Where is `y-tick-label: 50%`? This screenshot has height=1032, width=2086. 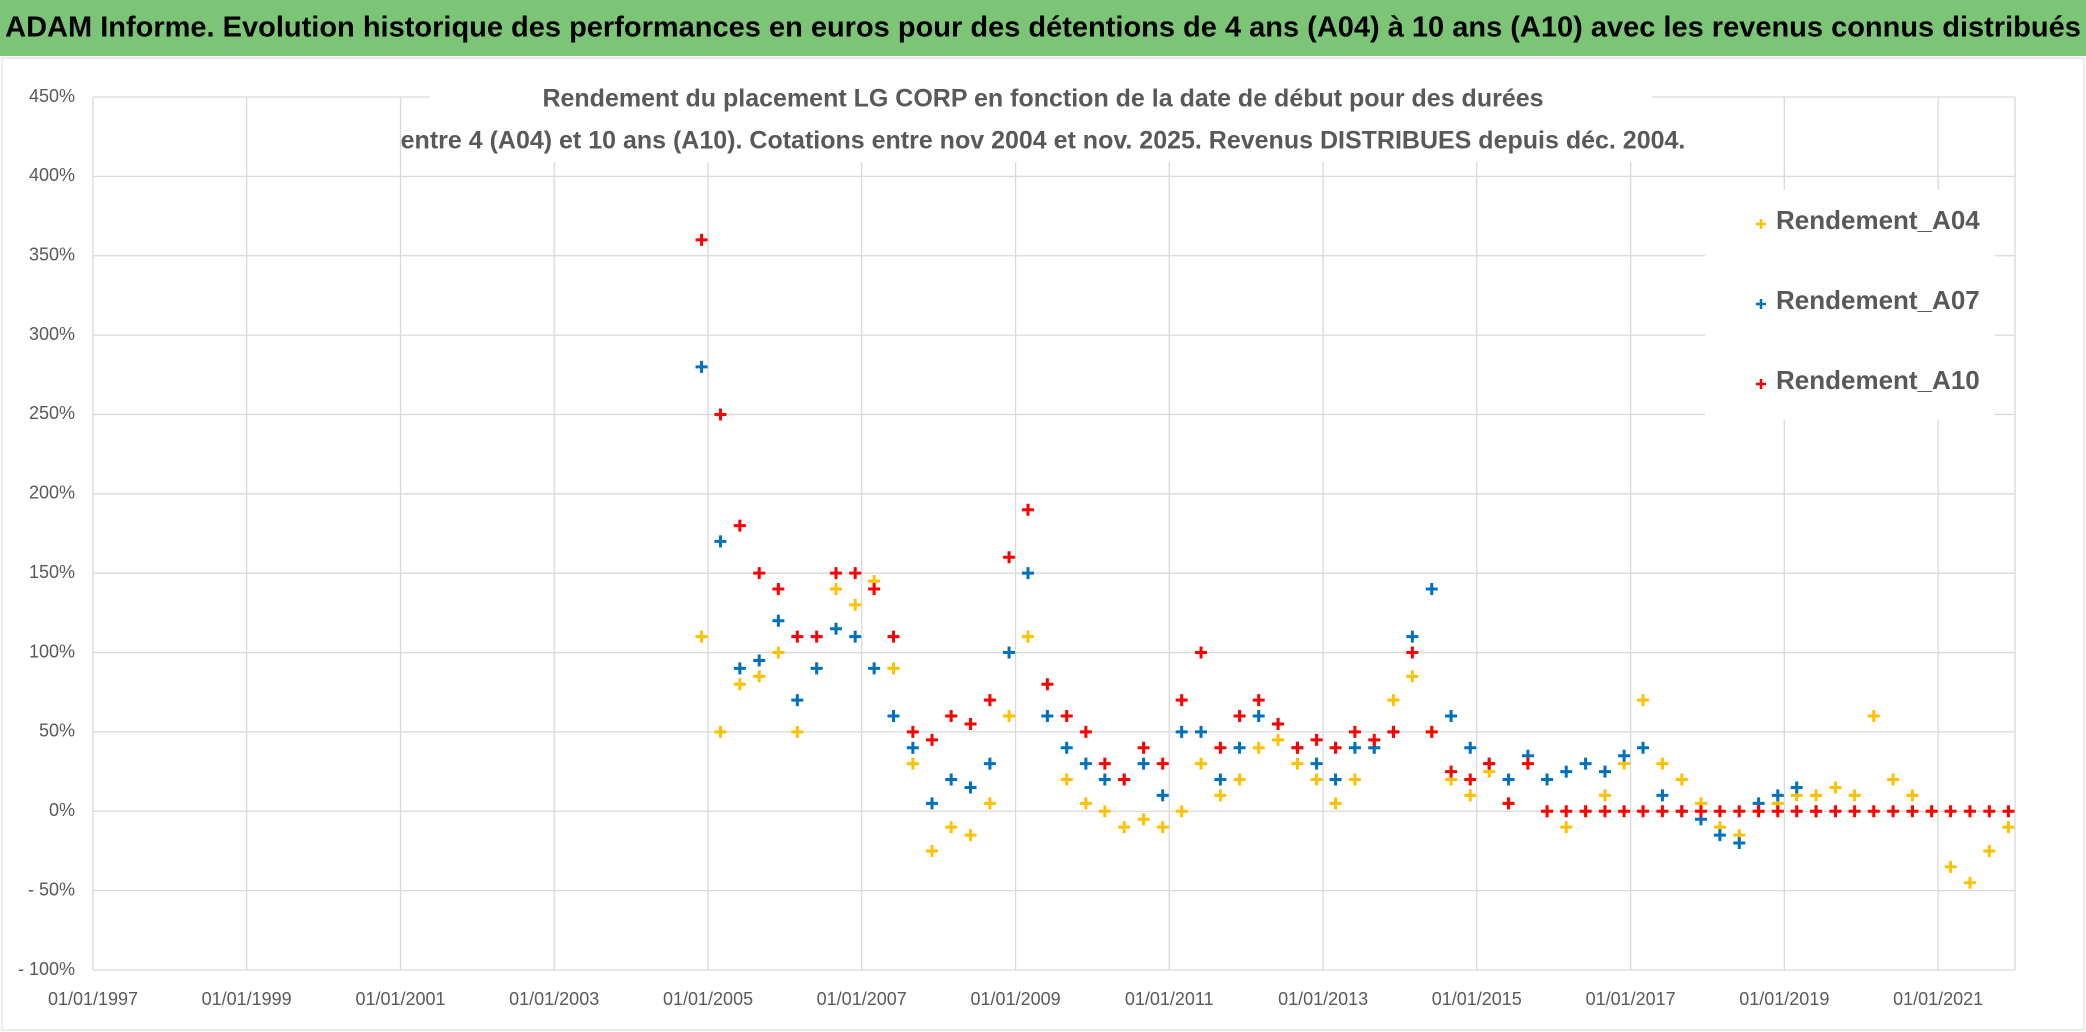 y-tick-label: 50% is located at coordinates (57, 731).